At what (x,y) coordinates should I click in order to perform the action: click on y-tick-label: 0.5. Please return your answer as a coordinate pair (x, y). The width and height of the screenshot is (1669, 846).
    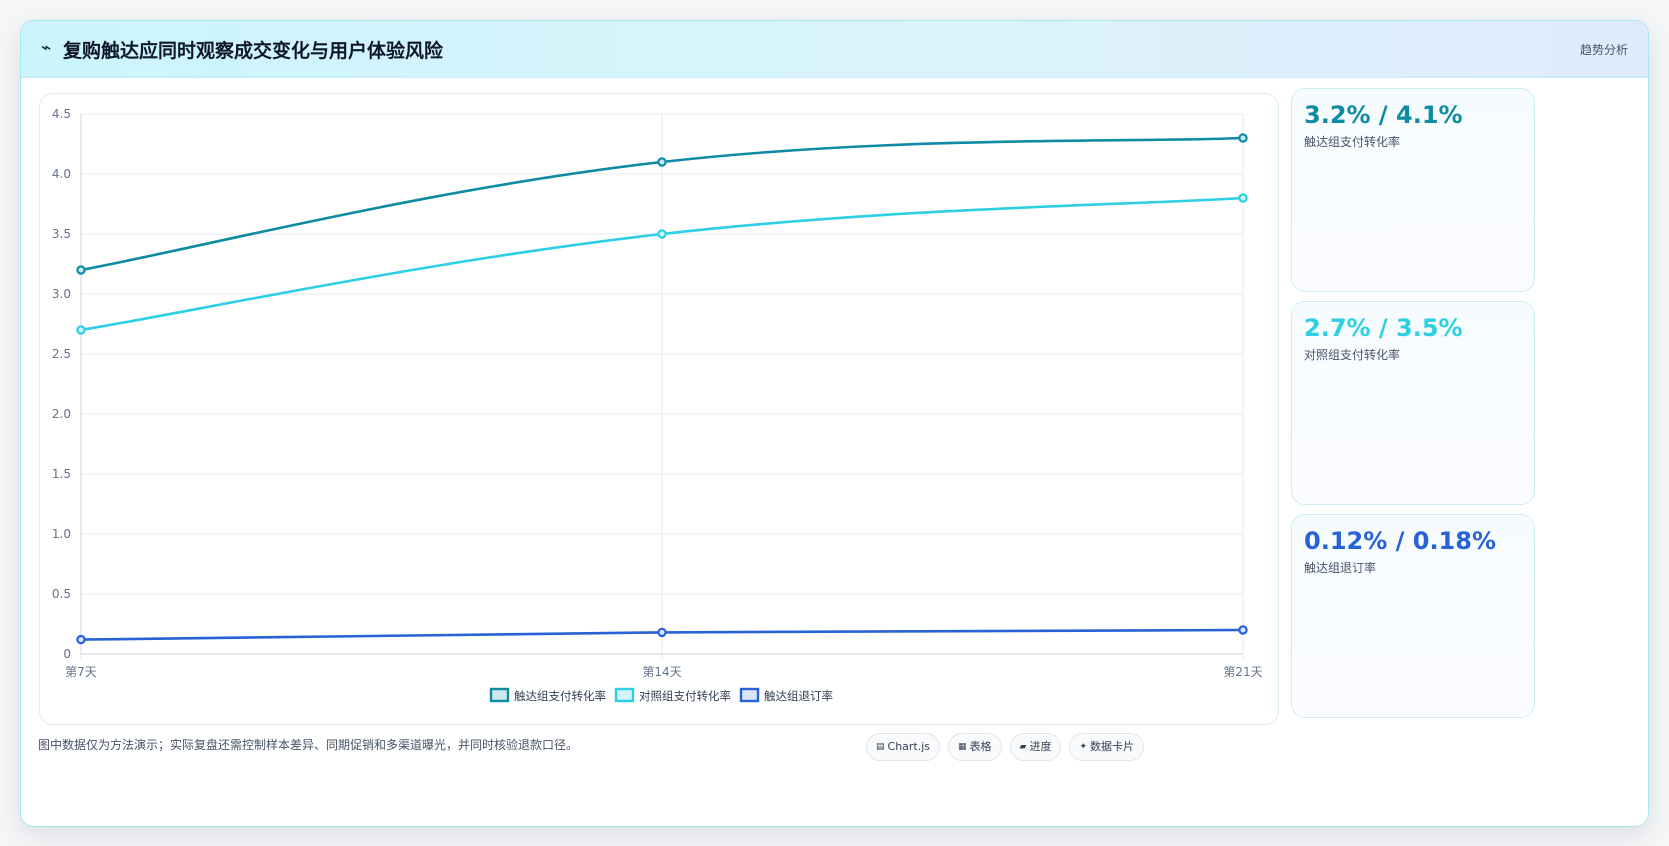
    Looking at the image, I should click on (61, 594).